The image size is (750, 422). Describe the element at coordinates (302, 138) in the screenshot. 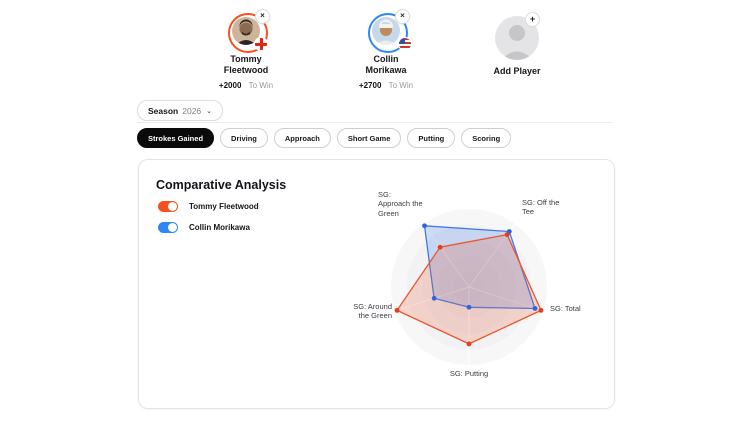

I see `tab-approach: Approach` at that location.